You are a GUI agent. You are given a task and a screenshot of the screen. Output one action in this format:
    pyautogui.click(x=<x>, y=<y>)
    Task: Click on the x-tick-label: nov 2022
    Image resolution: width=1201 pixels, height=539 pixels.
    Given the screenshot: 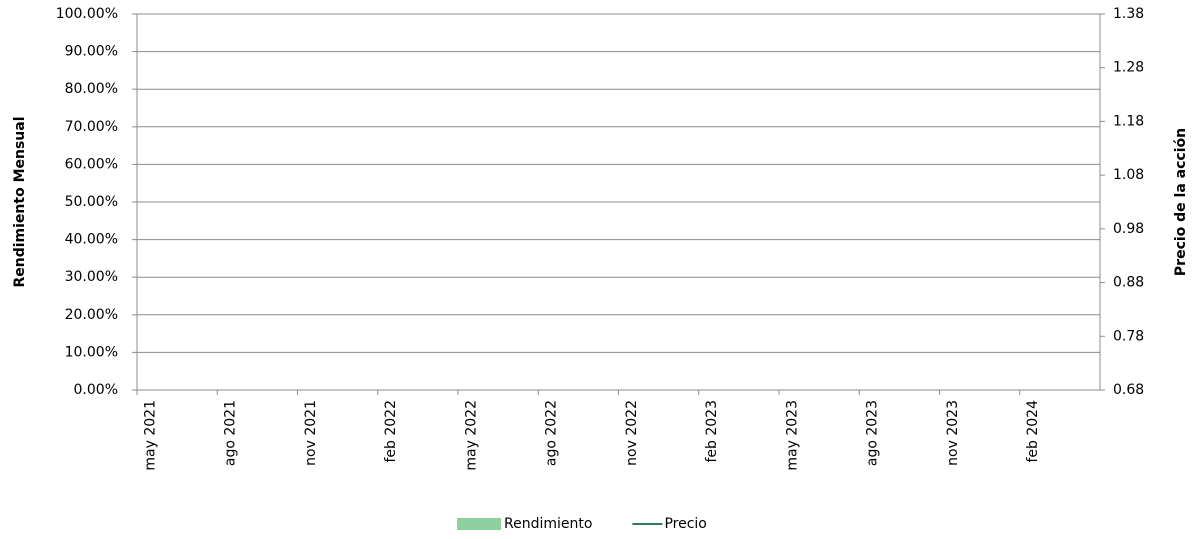 What is the action you would take?
    pyautogui.click(x=632, y=433)
    